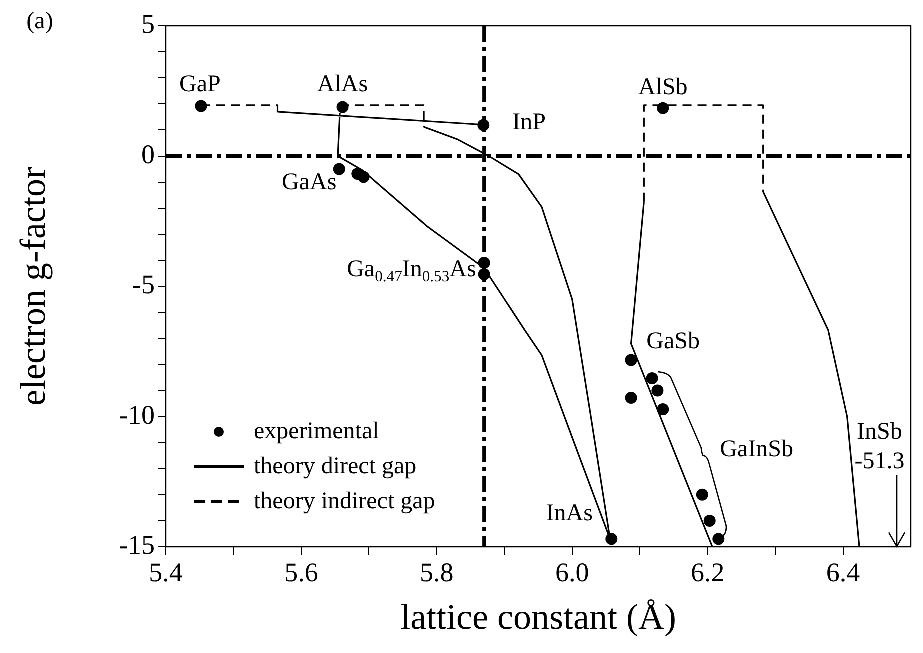 The image size is (923, 653). Describe the element at coordinates (437, 572) in the screenshot. I see `x-tick-label: 5.8` at that location.